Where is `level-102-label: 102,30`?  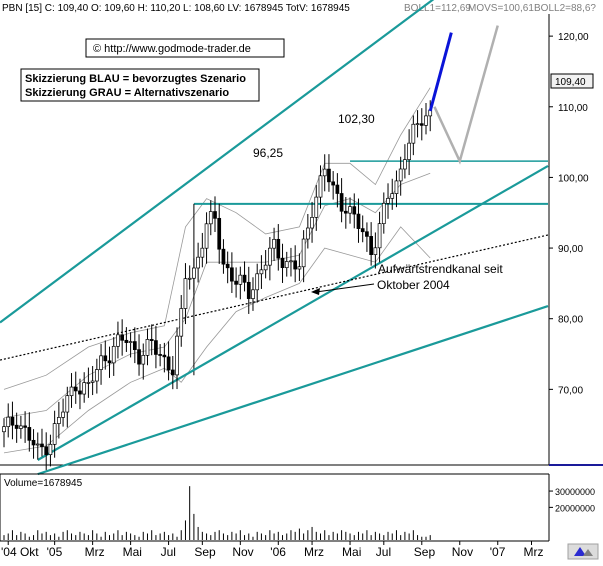 level-102-label: 102,30 is located at coordinates (356, 119).